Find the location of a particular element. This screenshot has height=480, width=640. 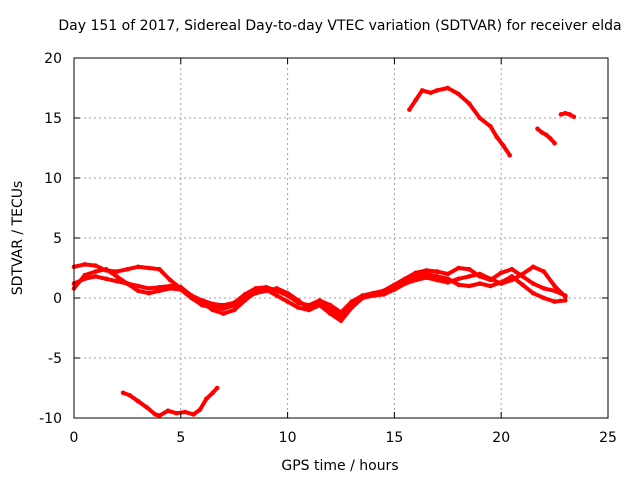

series-low-track is located at coordinates (170, 401).